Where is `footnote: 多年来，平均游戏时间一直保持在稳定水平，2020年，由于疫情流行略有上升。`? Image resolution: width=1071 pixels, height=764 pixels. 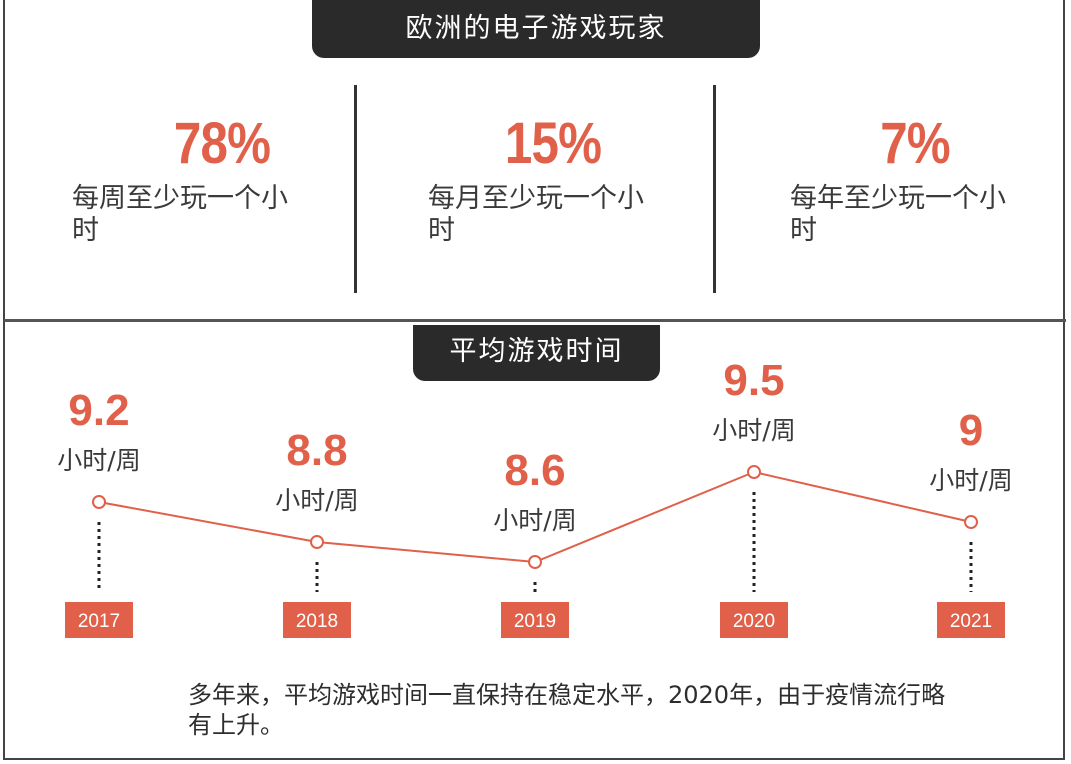 footnote: 多年来，平均游戏时间一直保持在稳定水平，2020年，由于疫情流行略有上升。 is located at coordinates (567, 710).